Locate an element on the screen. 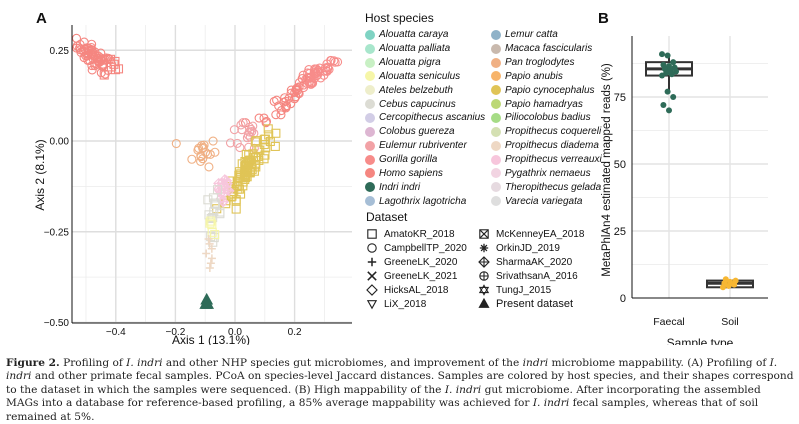 This screenshot has width=799, height=424. legend-label: GreeneLK_2021 is located at coordinates (421, 276).